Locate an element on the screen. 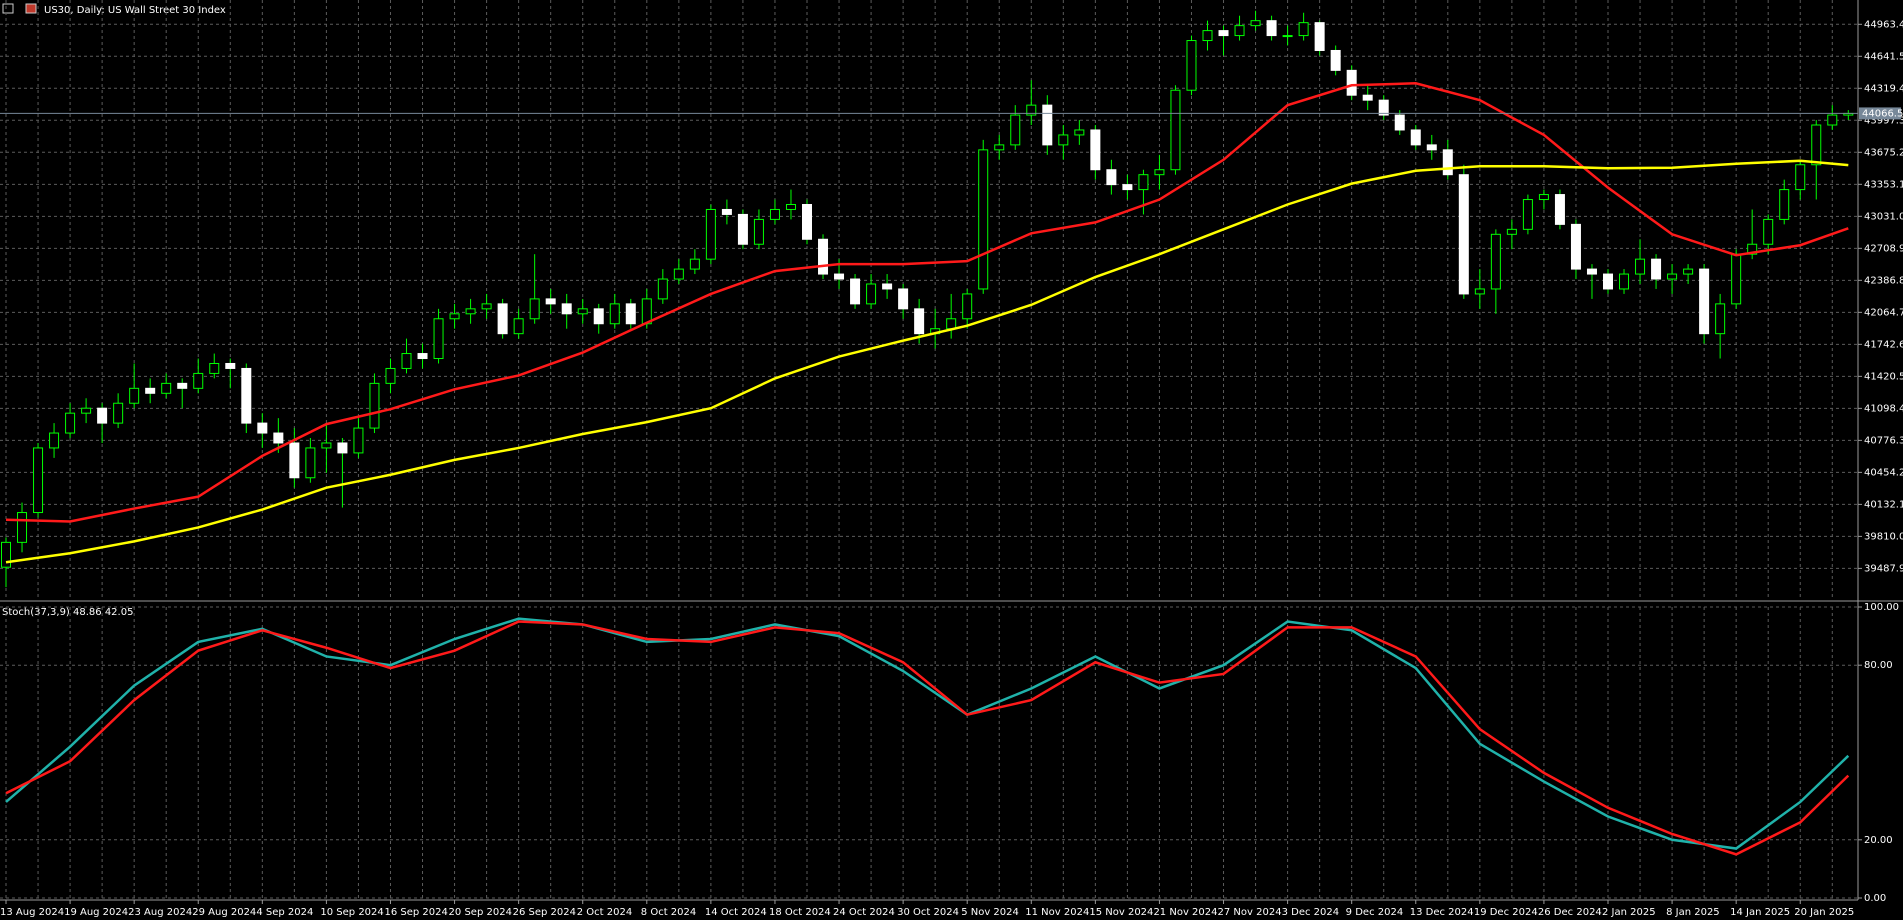 Image resolution: width=1903 pixels, height=920 pixels. x-tick-label: 26 Dec 2024 is located at coordinates (1570, 912).